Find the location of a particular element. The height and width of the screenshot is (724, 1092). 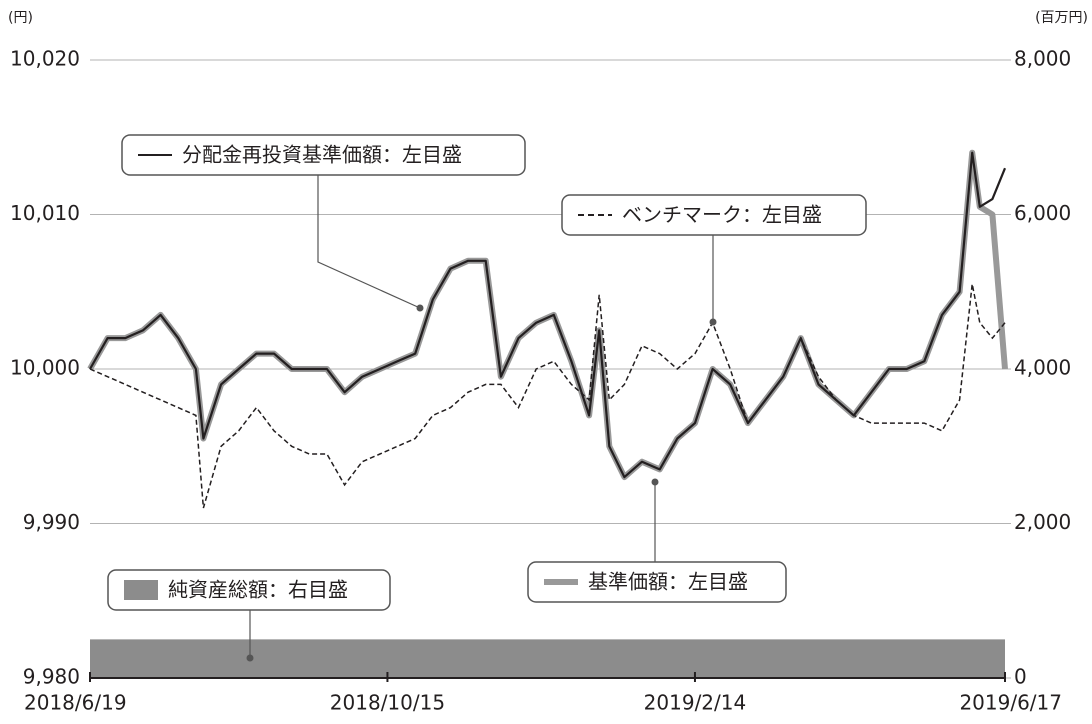

legend-label: 基準価額：左目盛 is located at coordinates (668, 582).